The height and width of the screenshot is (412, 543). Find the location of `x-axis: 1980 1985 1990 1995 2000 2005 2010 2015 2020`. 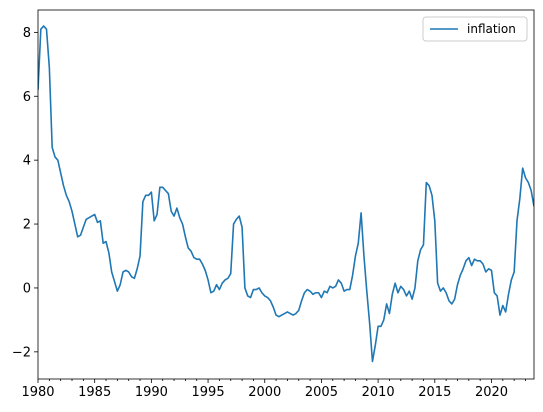

x-axis: 1980 1985 1990 1995 2000 2005 2010 2015 2020 is located at coordinates (273, 389).